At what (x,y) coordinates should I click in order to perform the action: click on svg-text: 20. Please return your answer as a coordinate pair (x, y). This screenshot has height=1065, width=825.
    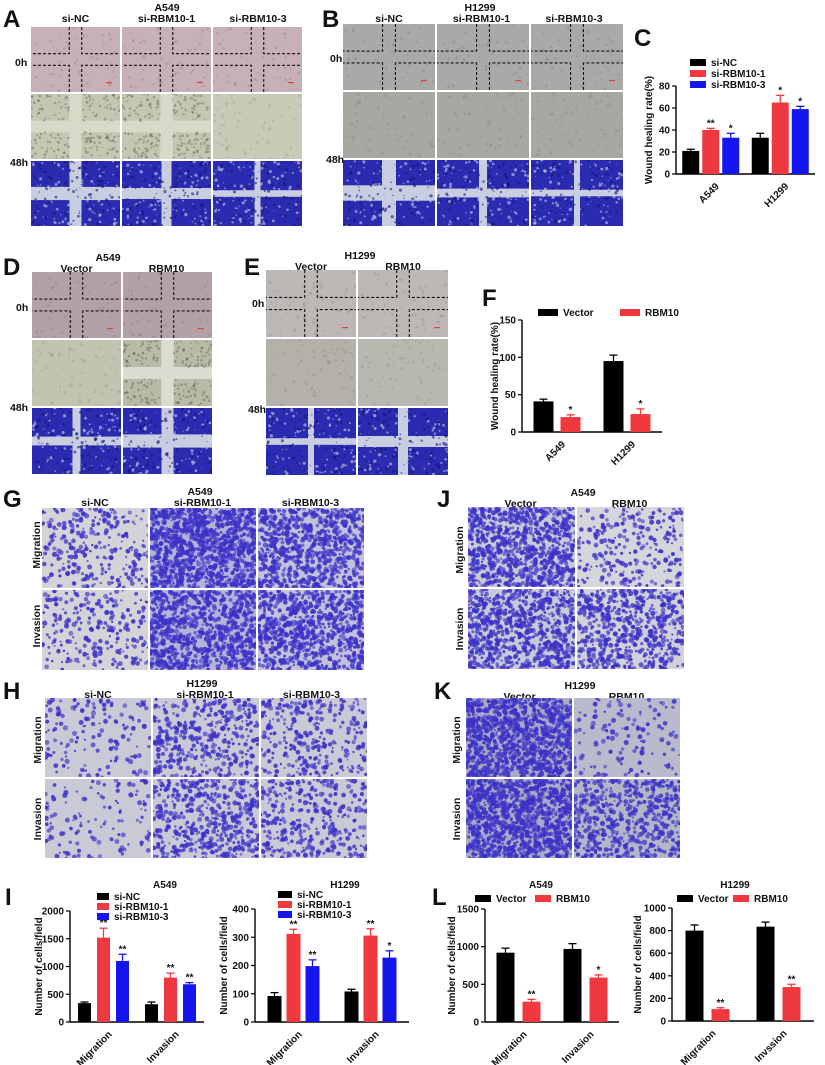
    Looking at the image, I should click on (665, 153).